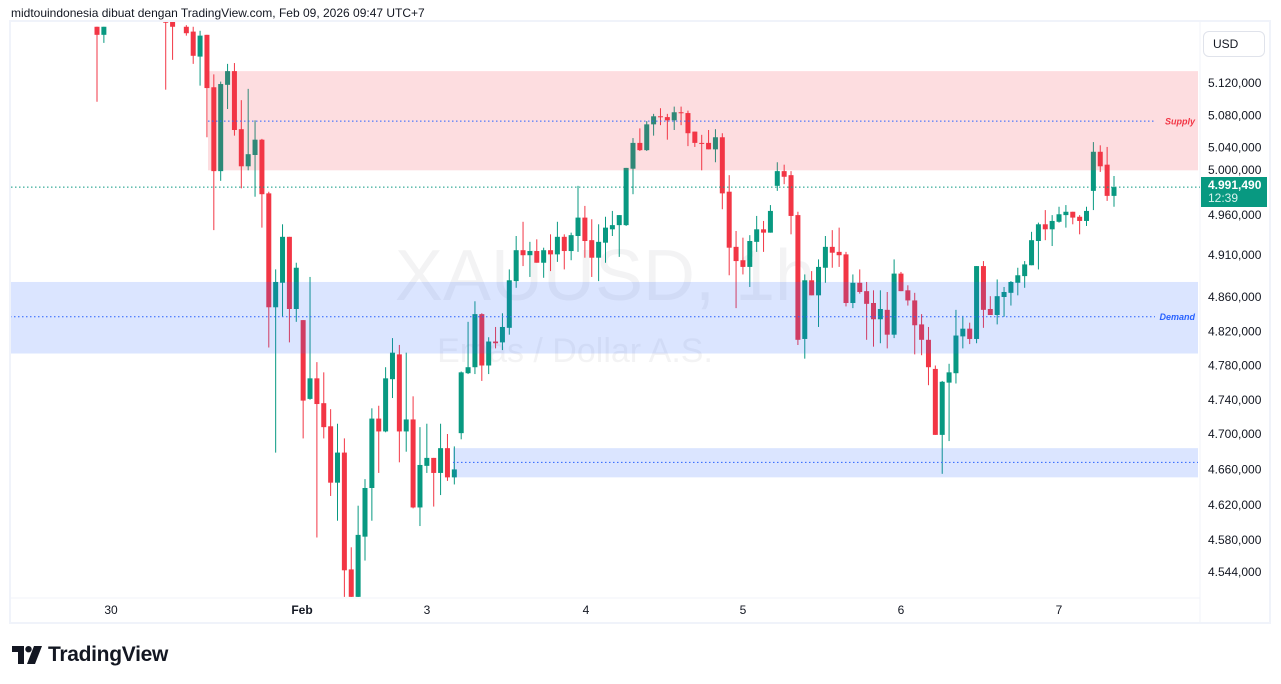 Image resolution: width=1281 pixels, height=684 pixels. I want to click on last-price-label: 4.991,490 12:39, so click(1234, 192).